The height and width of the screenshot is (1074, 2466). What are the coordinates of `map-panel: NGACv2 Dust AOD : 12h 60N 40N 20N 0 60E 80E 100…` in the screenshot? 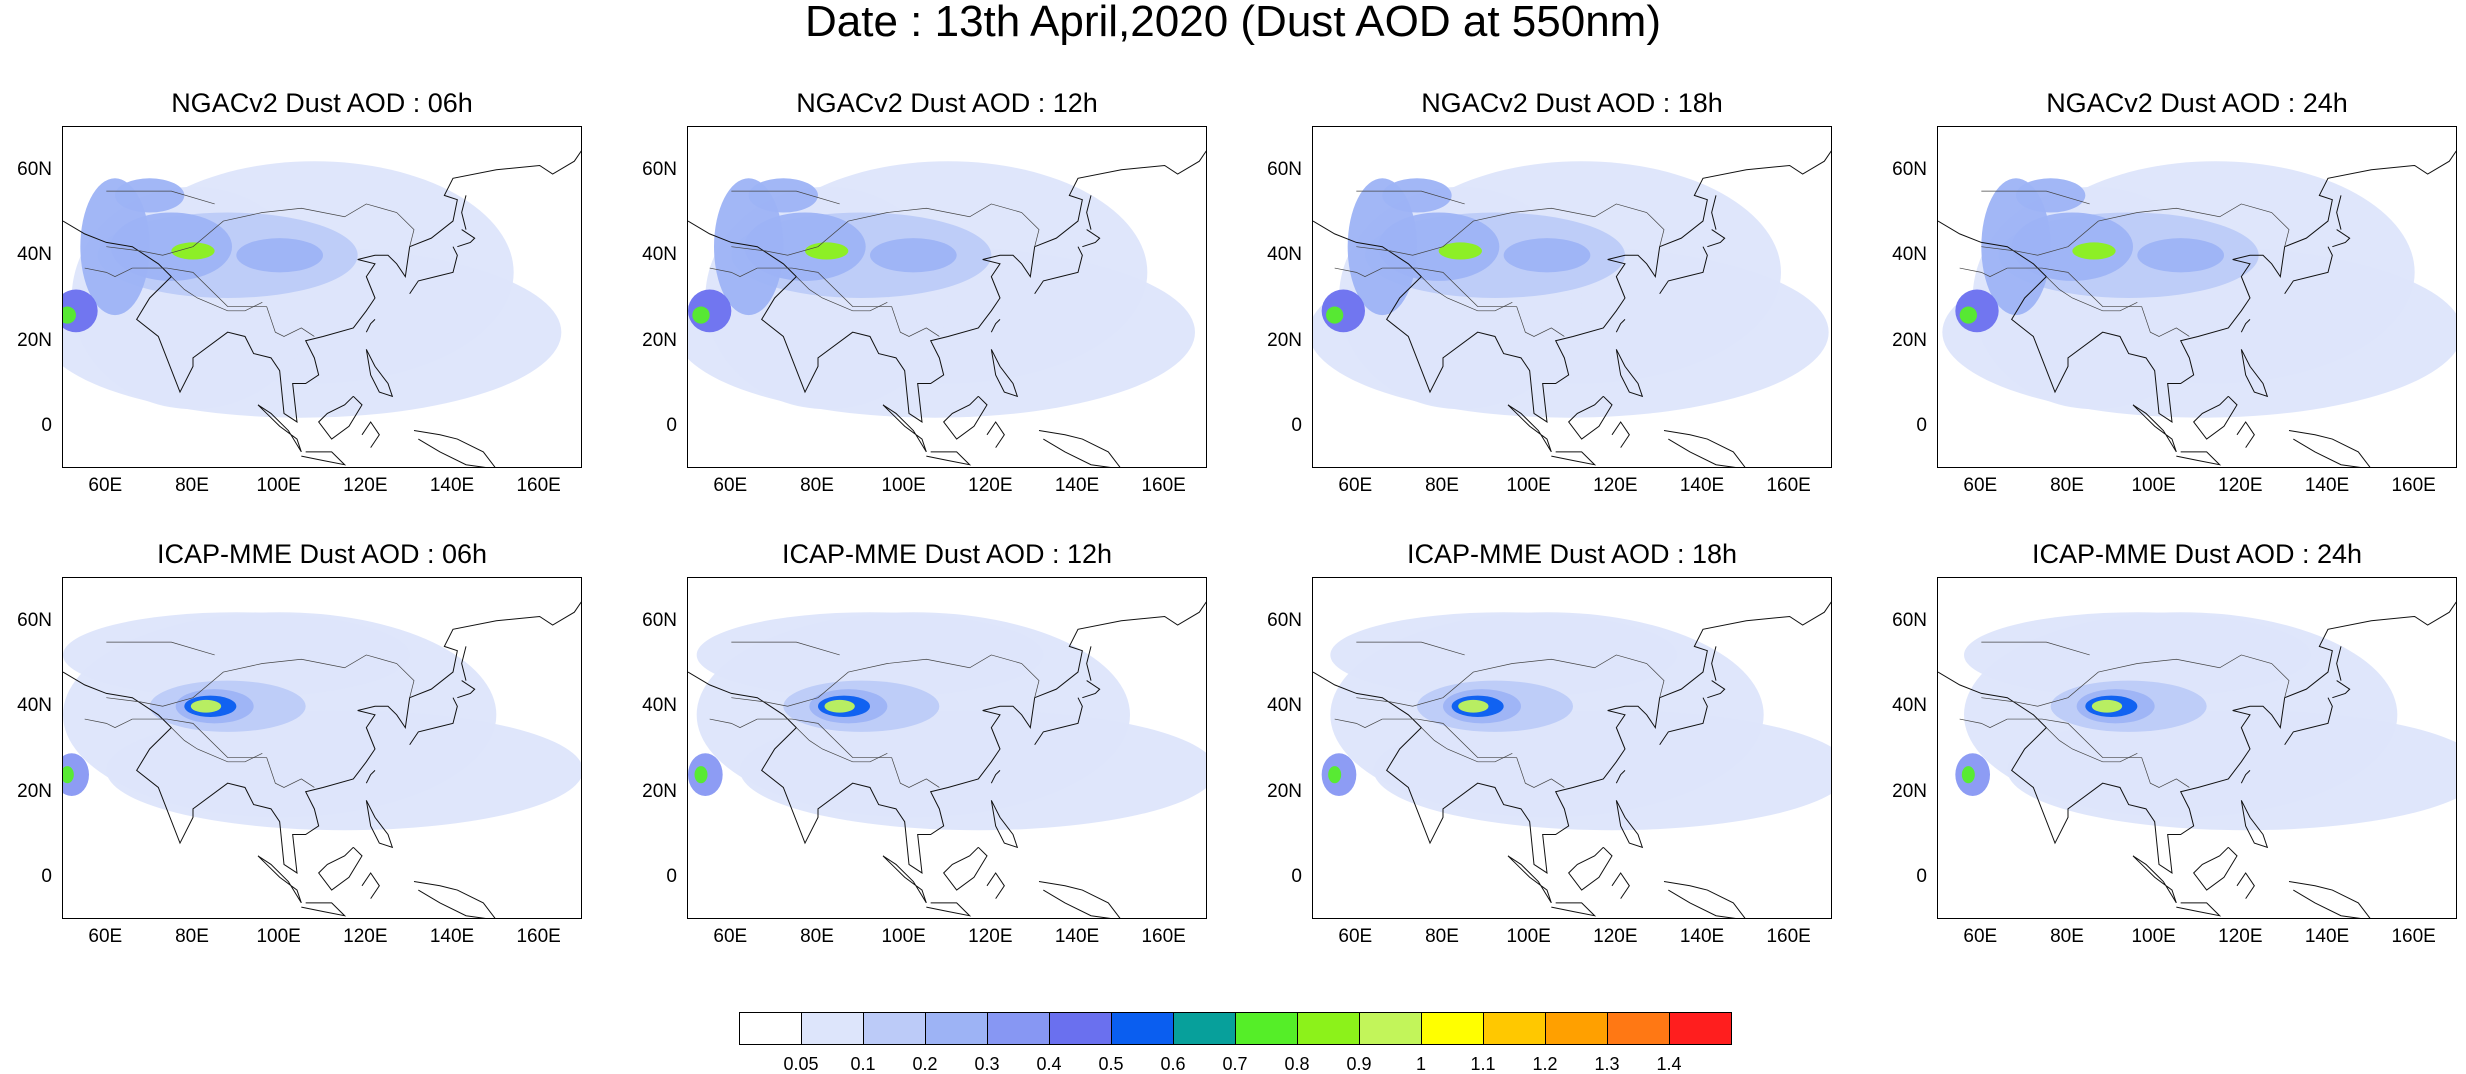 It's located at (924, 292).